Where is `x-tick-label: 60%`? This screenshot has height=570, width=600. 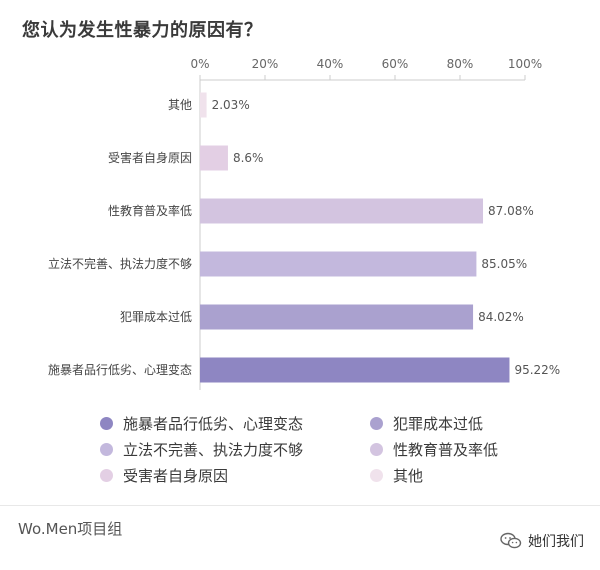 x-tick-label: 60% is located at coordinates (395, 64).